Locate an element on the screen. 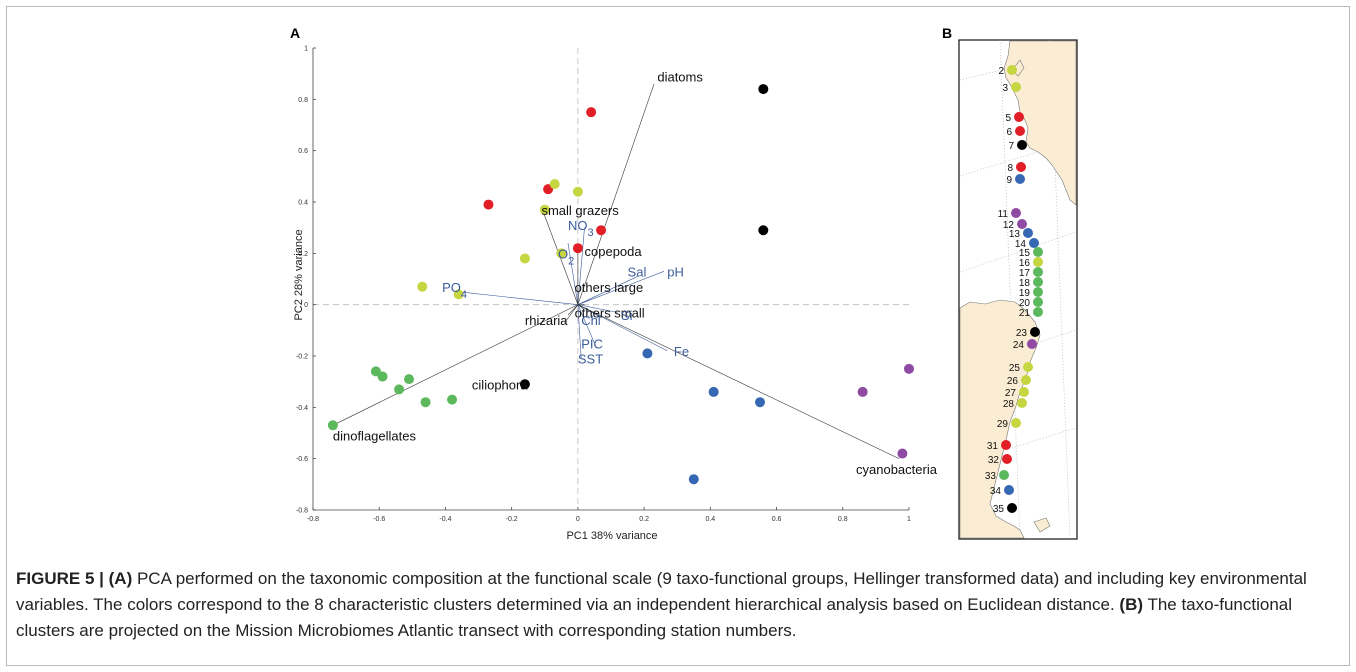  y-tick-label: 0 is located at coordinates (306, 305).